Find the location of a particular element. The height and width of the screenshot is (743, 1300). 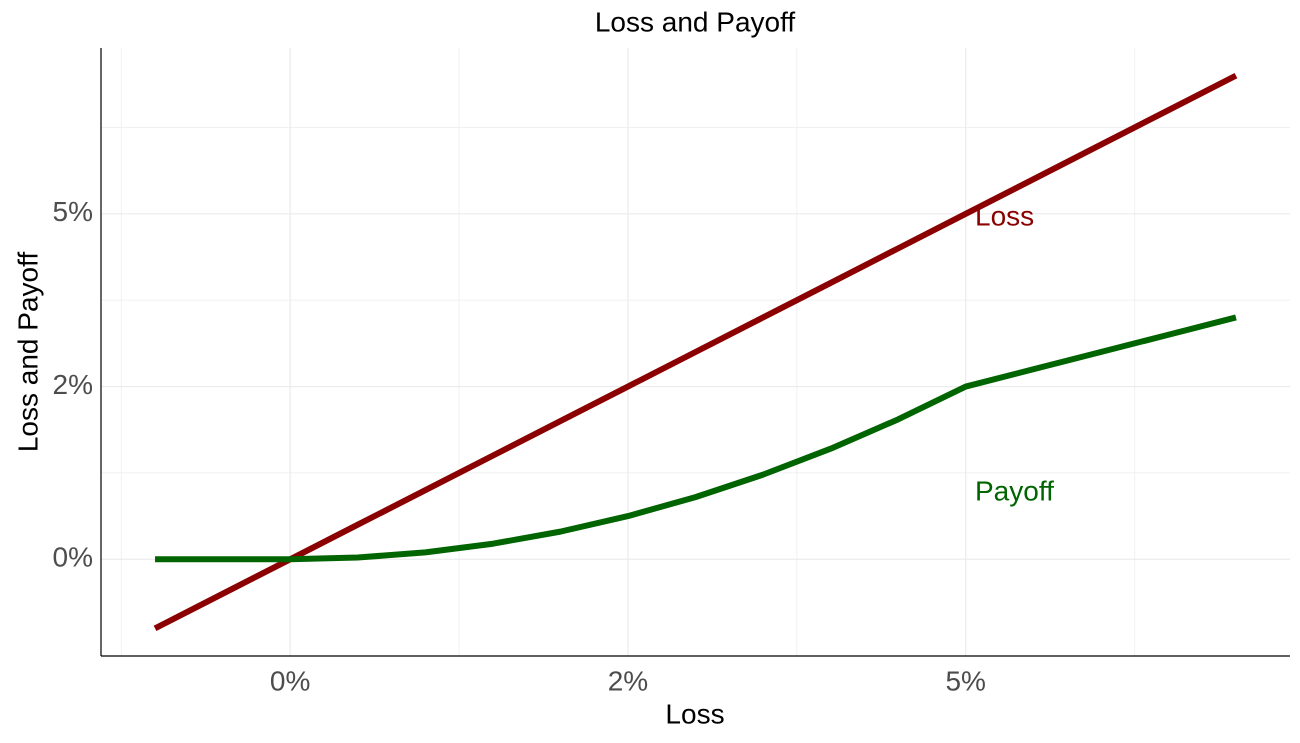

x-tick-label: 0% is located at coordinates (290, 680).